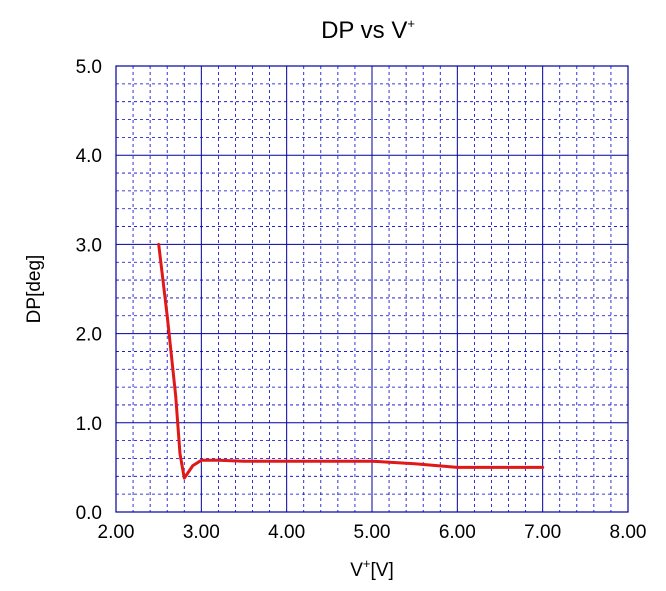 Image resolution: width=666 pixels, height=591 pixels. What do you see at coordinates (89, 424) in the screenshot?
I see `y-tick-label: 1.0` at bounding box center [89, 424].